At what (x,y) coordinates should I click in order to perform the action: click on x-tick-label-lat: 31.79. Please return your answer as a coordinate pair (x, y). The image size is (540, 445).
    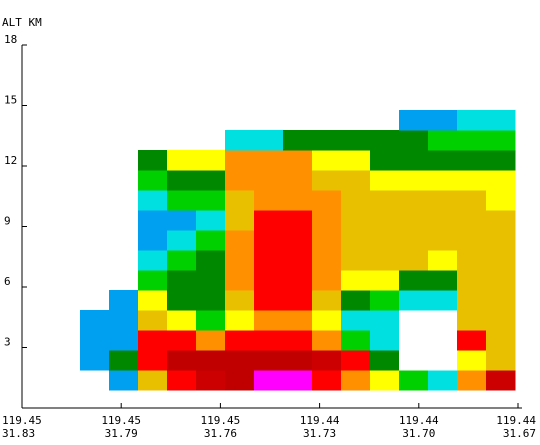
    Looking at the image, I should click on (121, 433).